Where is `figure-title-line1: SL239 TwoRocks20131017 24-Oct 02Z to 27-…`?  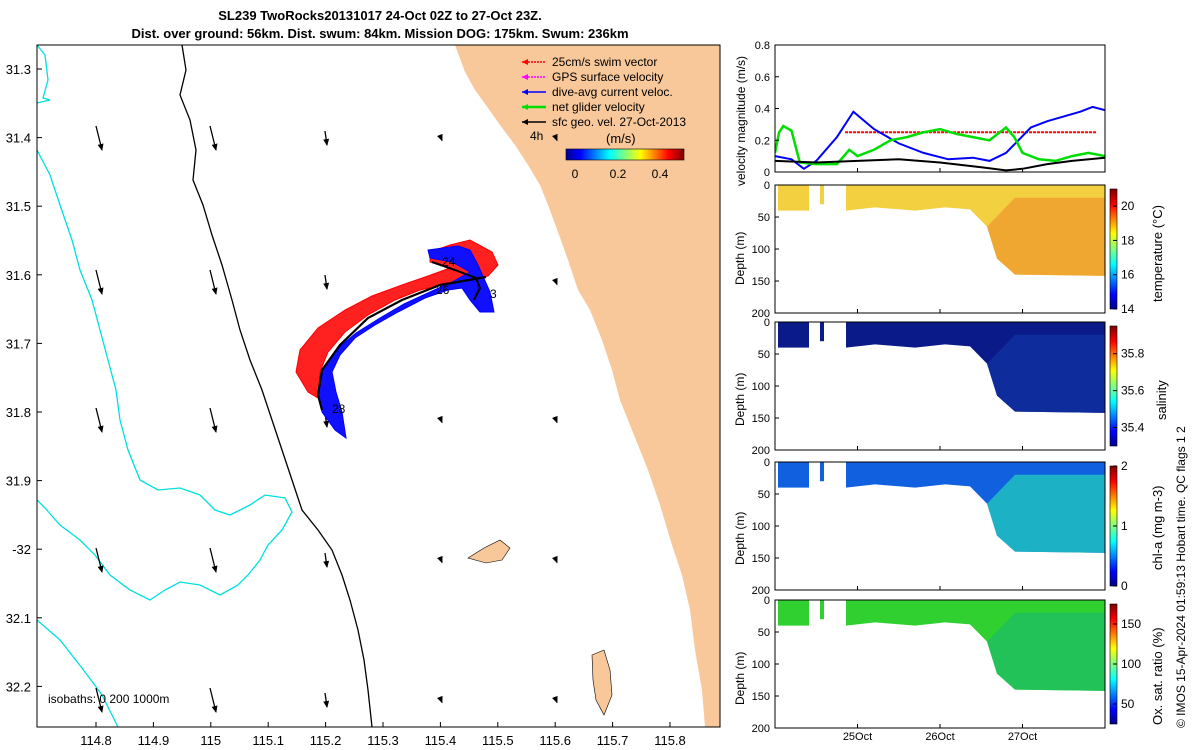 figure-title-line1: SL239 TwoRocks20131017 24-Oct 02Z to 27-… is located at coordinates (380, 15).